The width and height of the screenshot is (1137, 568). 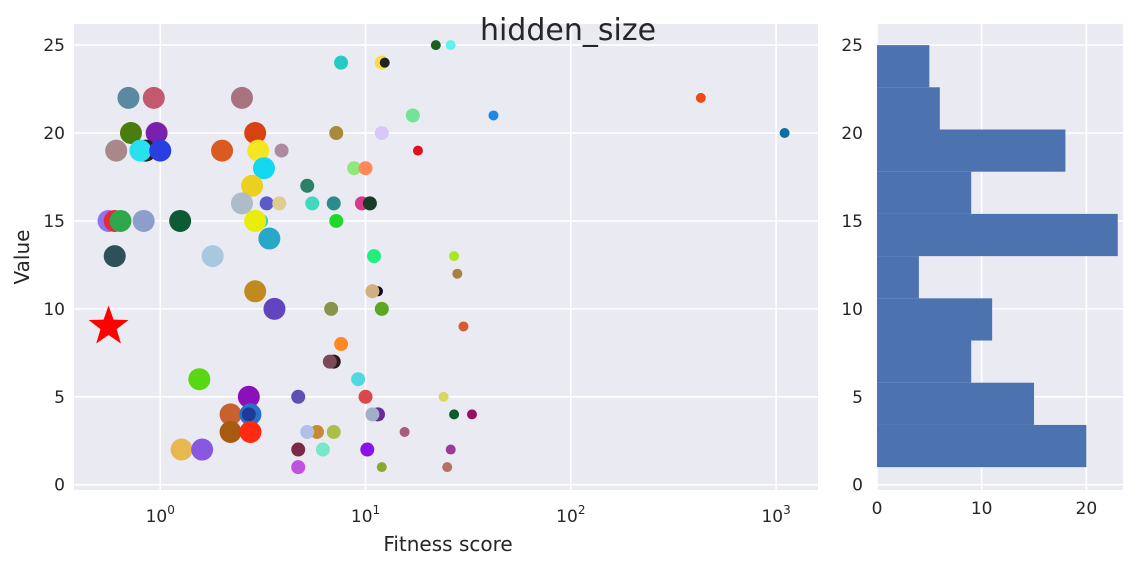 I want to click on y-axis-label: Value, so click(x=22, y=257).